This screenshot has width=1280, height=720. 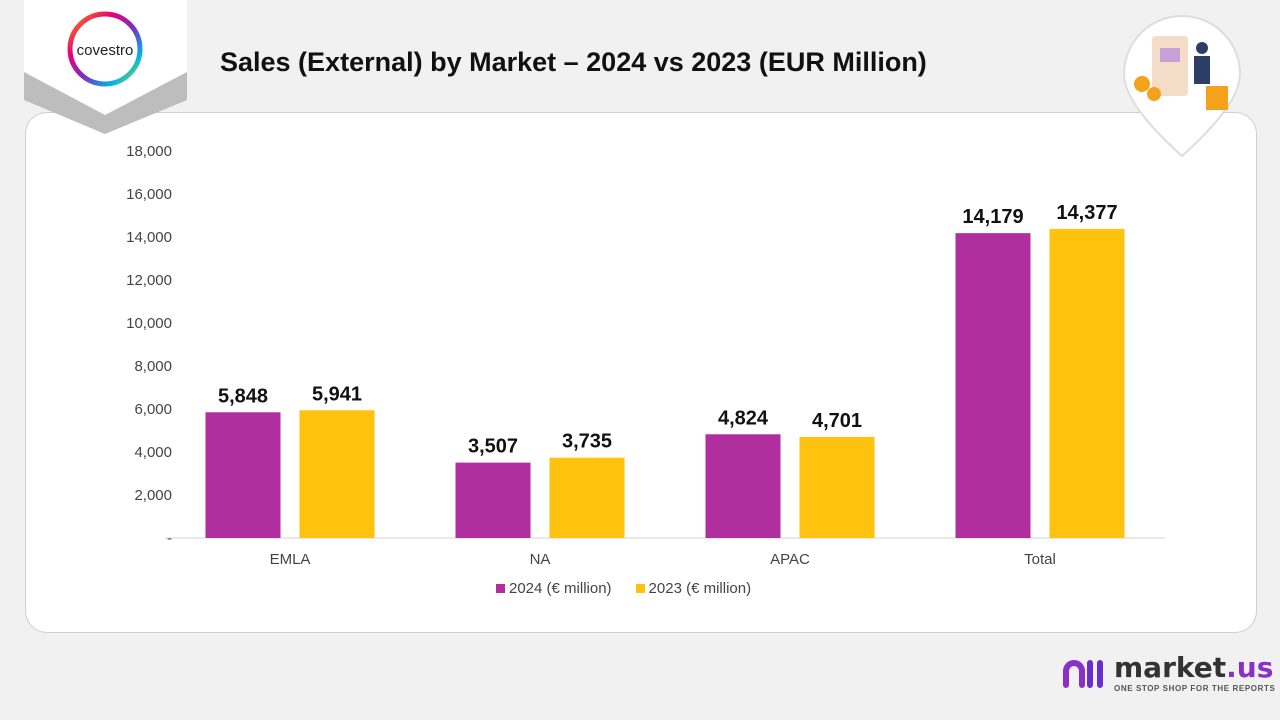 What do you see at coordinates (1040, 559) in the screenshot?
I see `x-tick-label: Total` at bounding box center [1040, 559].